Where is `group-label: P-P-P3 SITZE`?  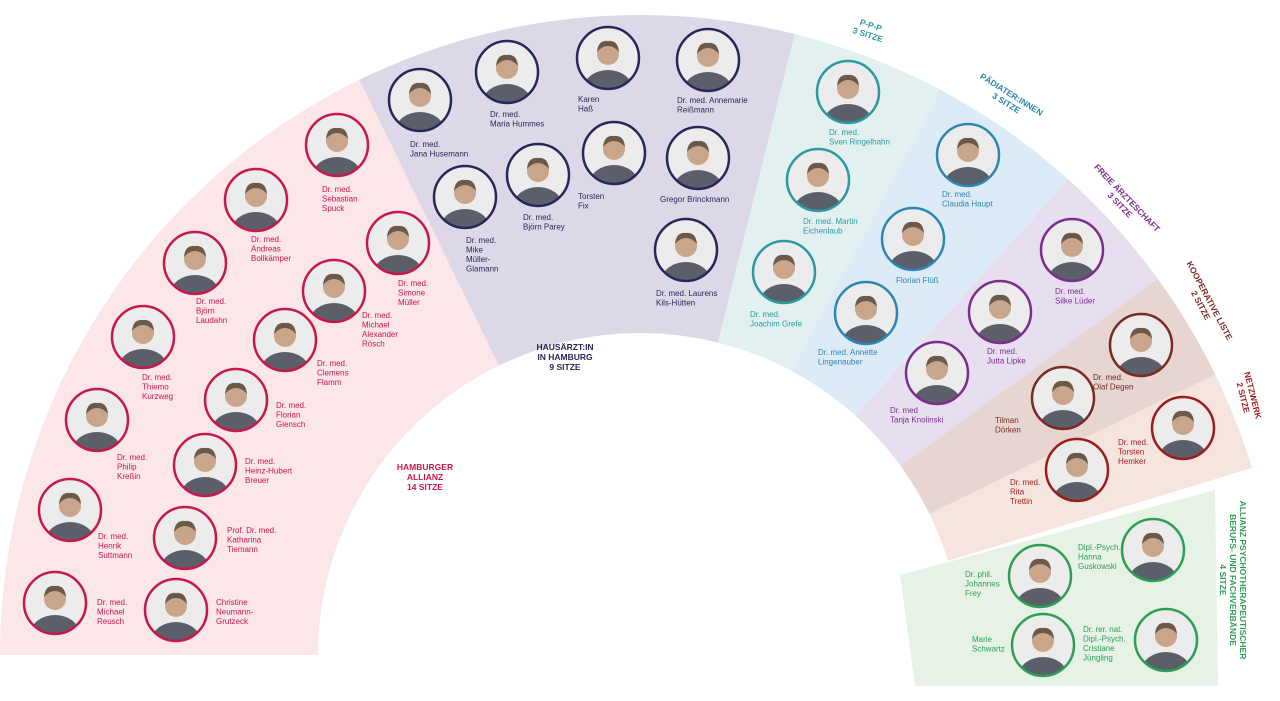
group-label: P-P-P3 SITZE is located at coordinates (869, 30).